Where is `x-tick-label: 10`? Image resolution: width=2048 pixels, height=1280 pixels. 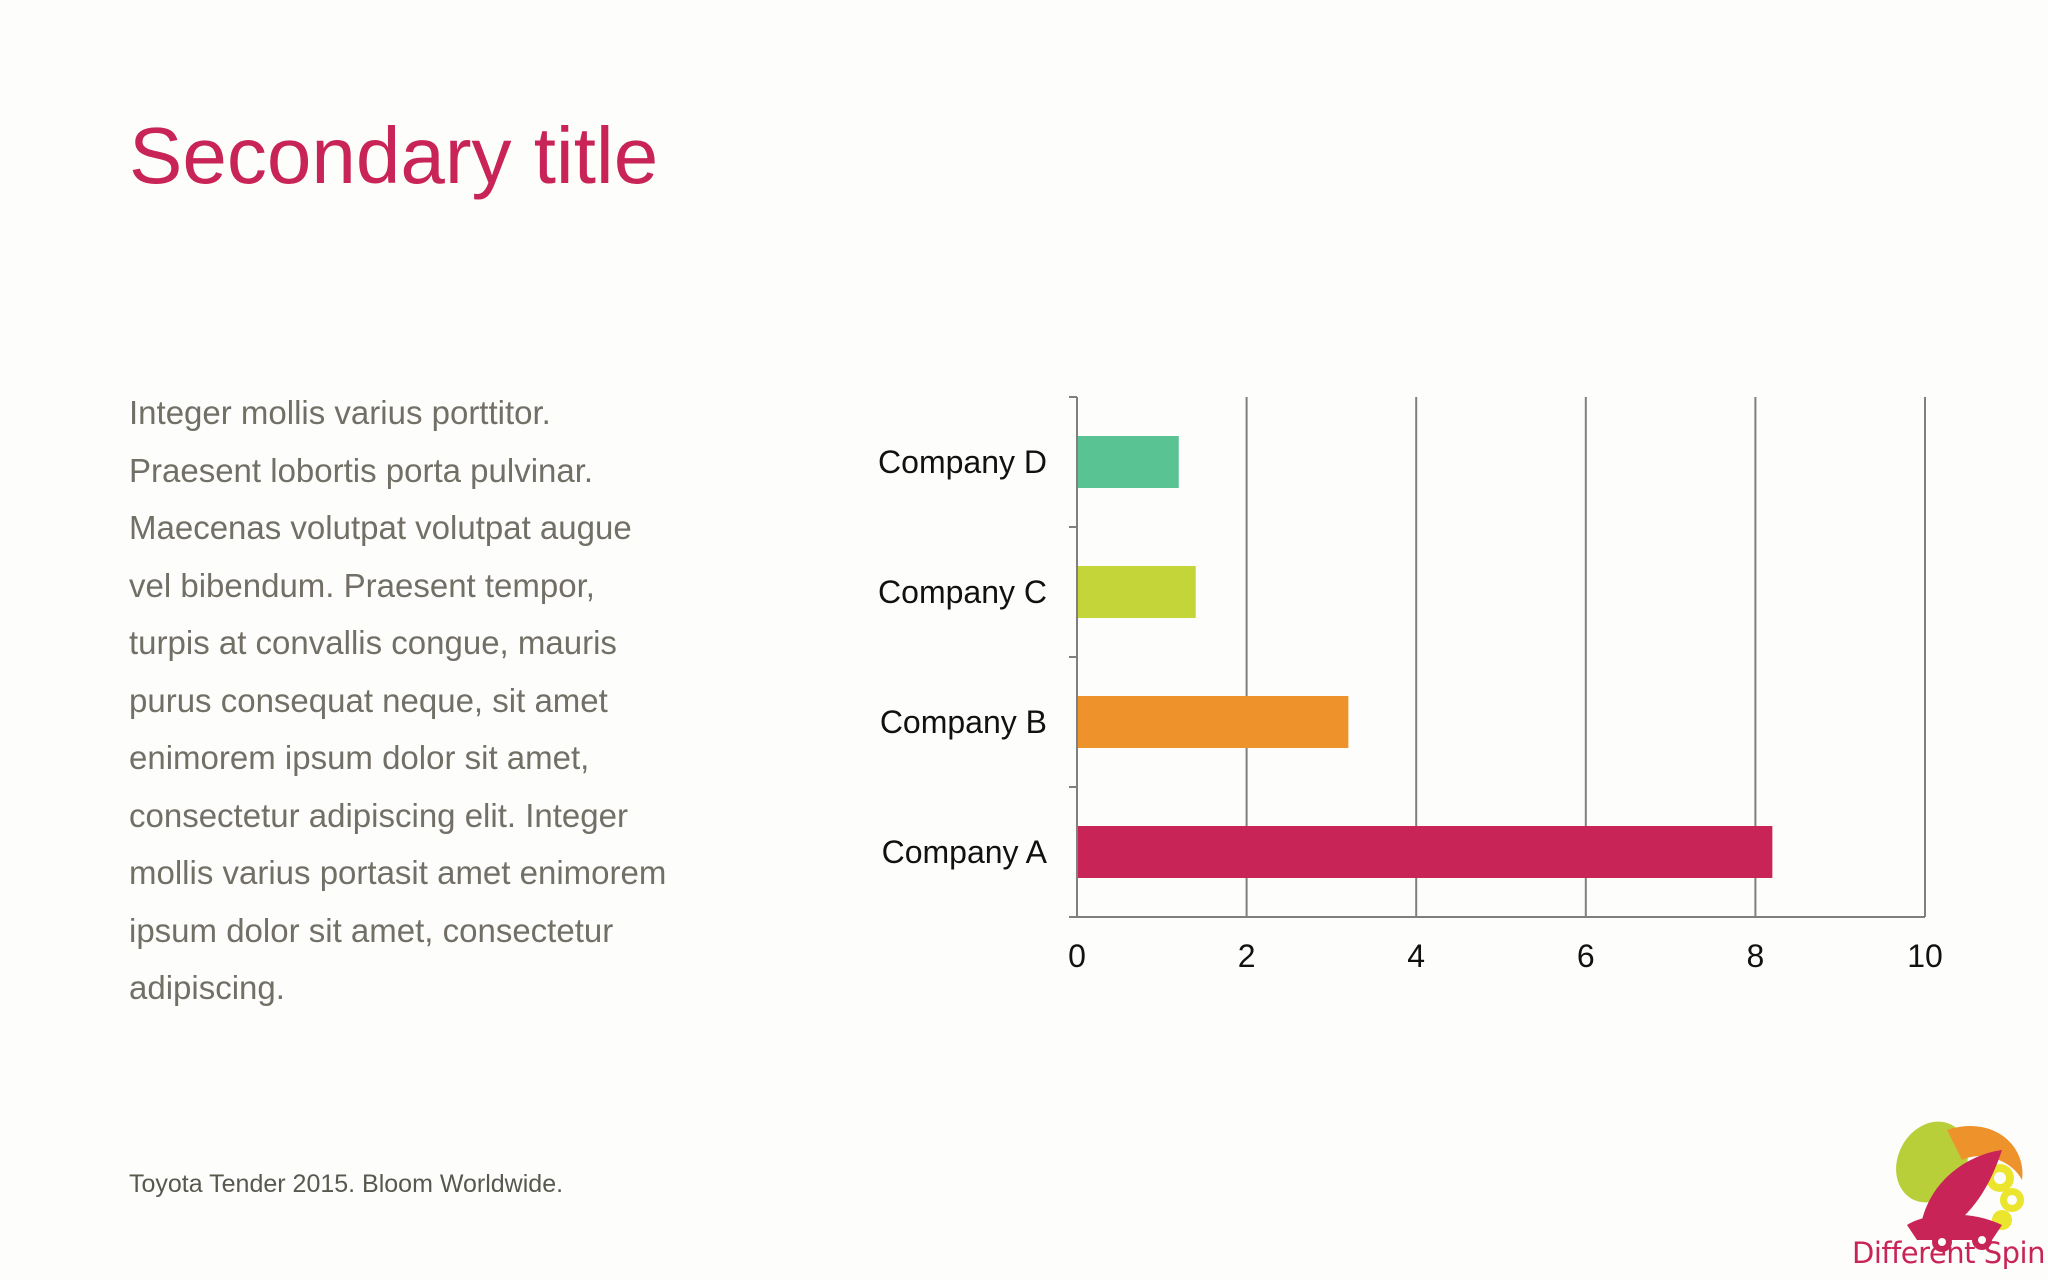
x-tick-label: 10 is located at coordinates (1925, 956).